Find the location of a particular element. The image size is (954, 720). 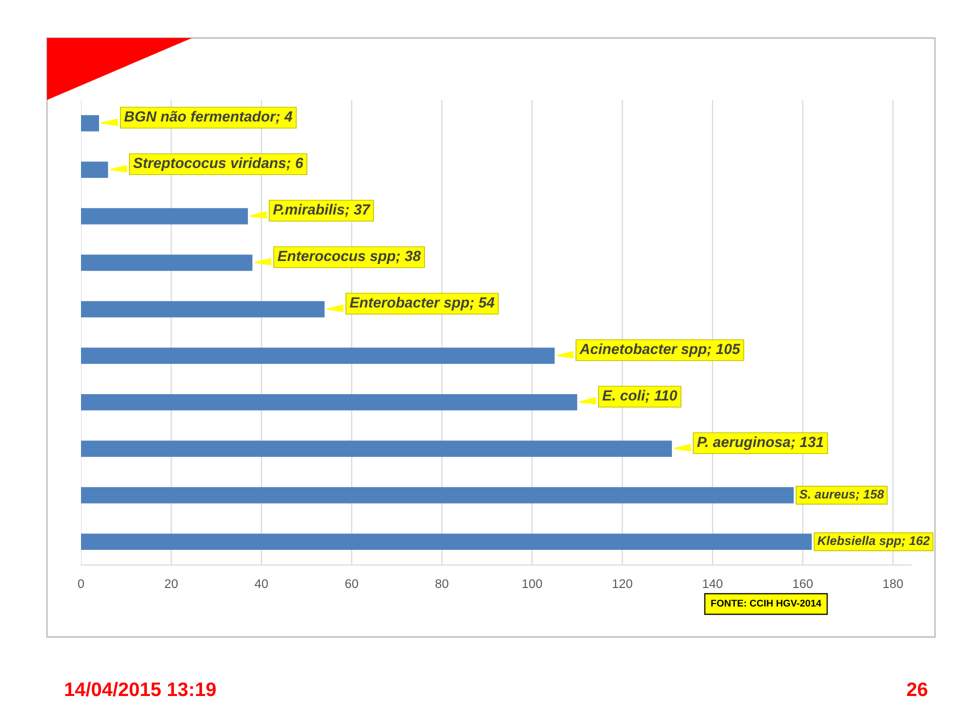

data-label: E. coli; 110 is located at coordinates (640, 396).